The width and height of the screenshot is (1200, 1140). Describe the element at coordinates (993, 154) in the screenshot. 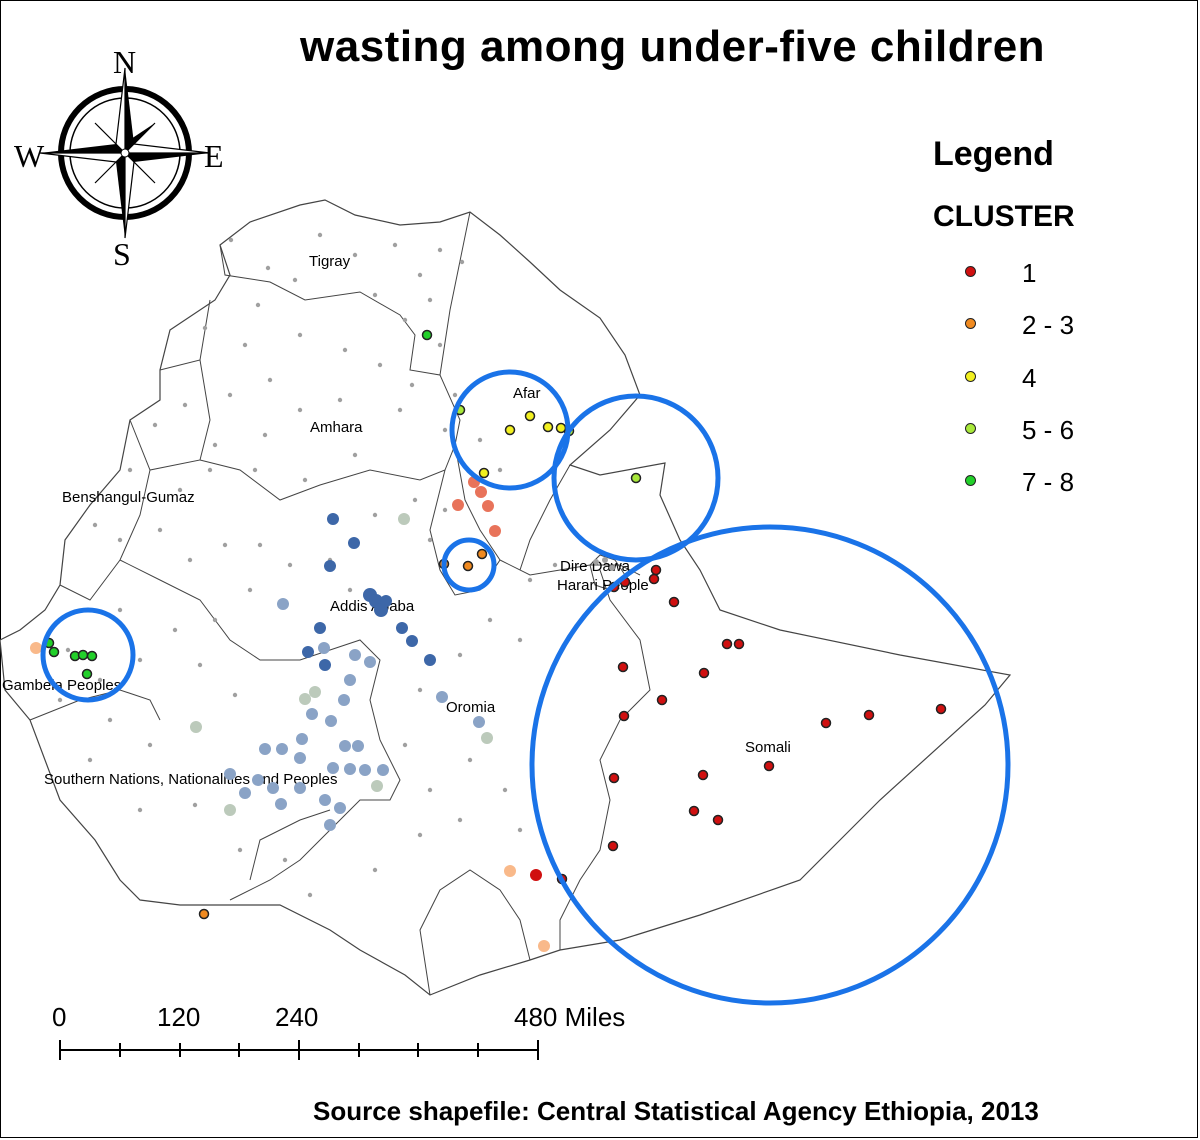

I see `legend-title: Legend` at that location.